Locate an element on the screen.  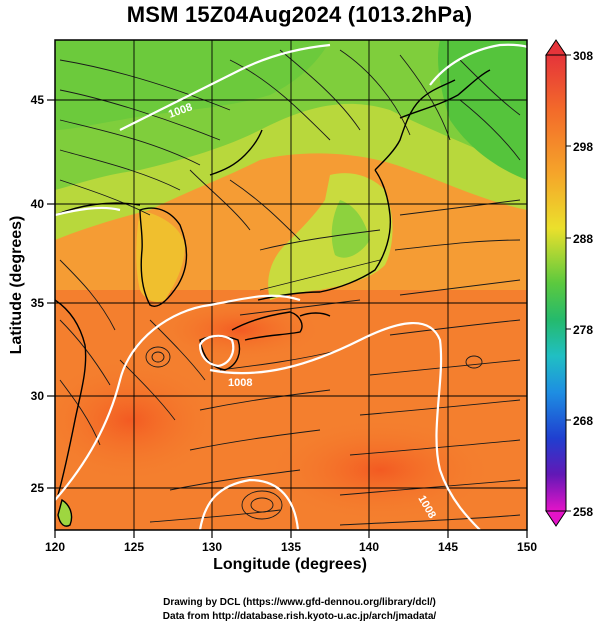
y-tick-label: 35 is located at coordinates (38, 303).